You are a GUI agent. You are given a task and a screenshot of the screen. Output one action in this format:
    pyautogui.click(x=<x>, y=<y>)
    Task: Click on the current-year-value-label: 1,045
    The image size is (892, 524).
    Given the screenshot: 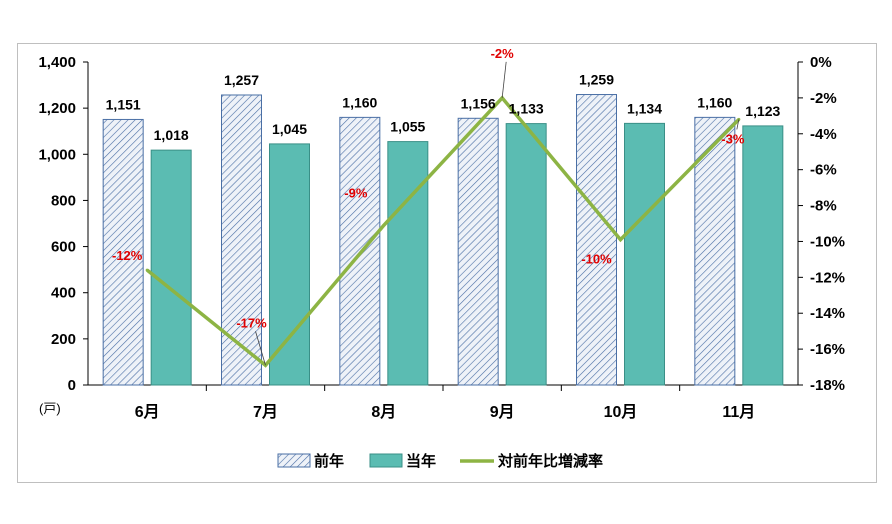 What is the action you would take?
    pyautogui.click(x=289, y=129)
    